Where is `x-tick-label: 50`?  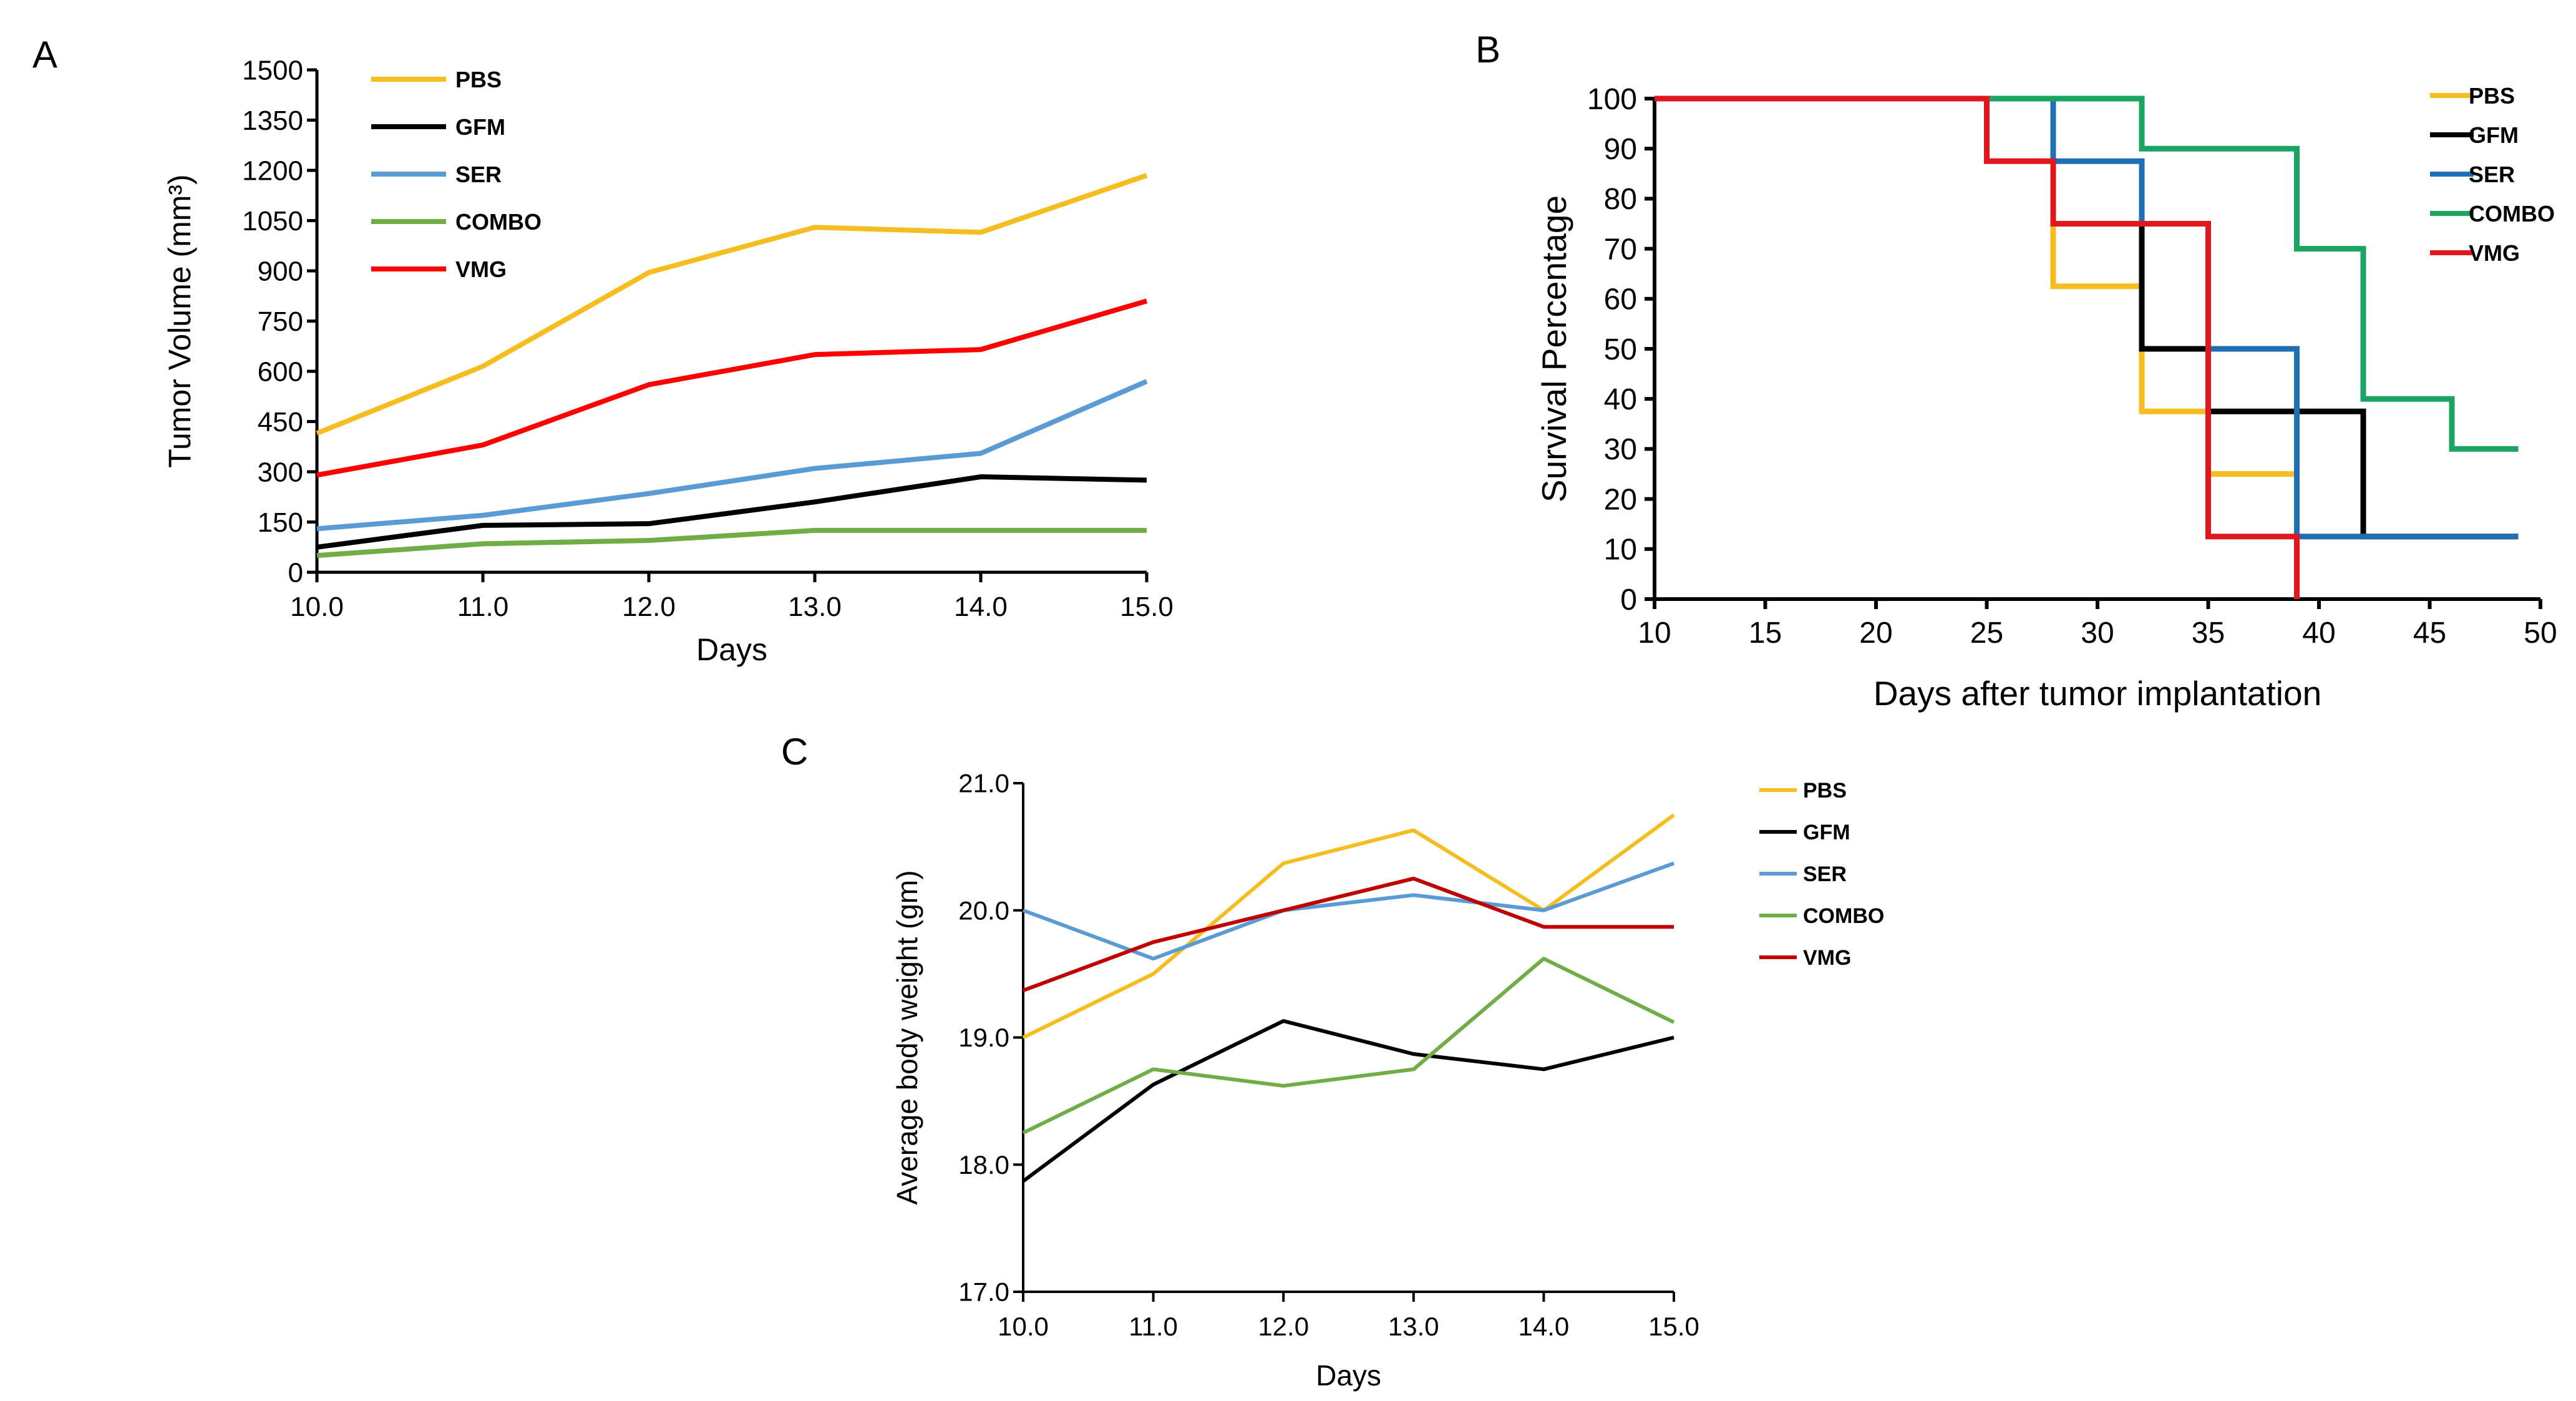 x-tick-label: 50 is located at coordinates (2540, 633).